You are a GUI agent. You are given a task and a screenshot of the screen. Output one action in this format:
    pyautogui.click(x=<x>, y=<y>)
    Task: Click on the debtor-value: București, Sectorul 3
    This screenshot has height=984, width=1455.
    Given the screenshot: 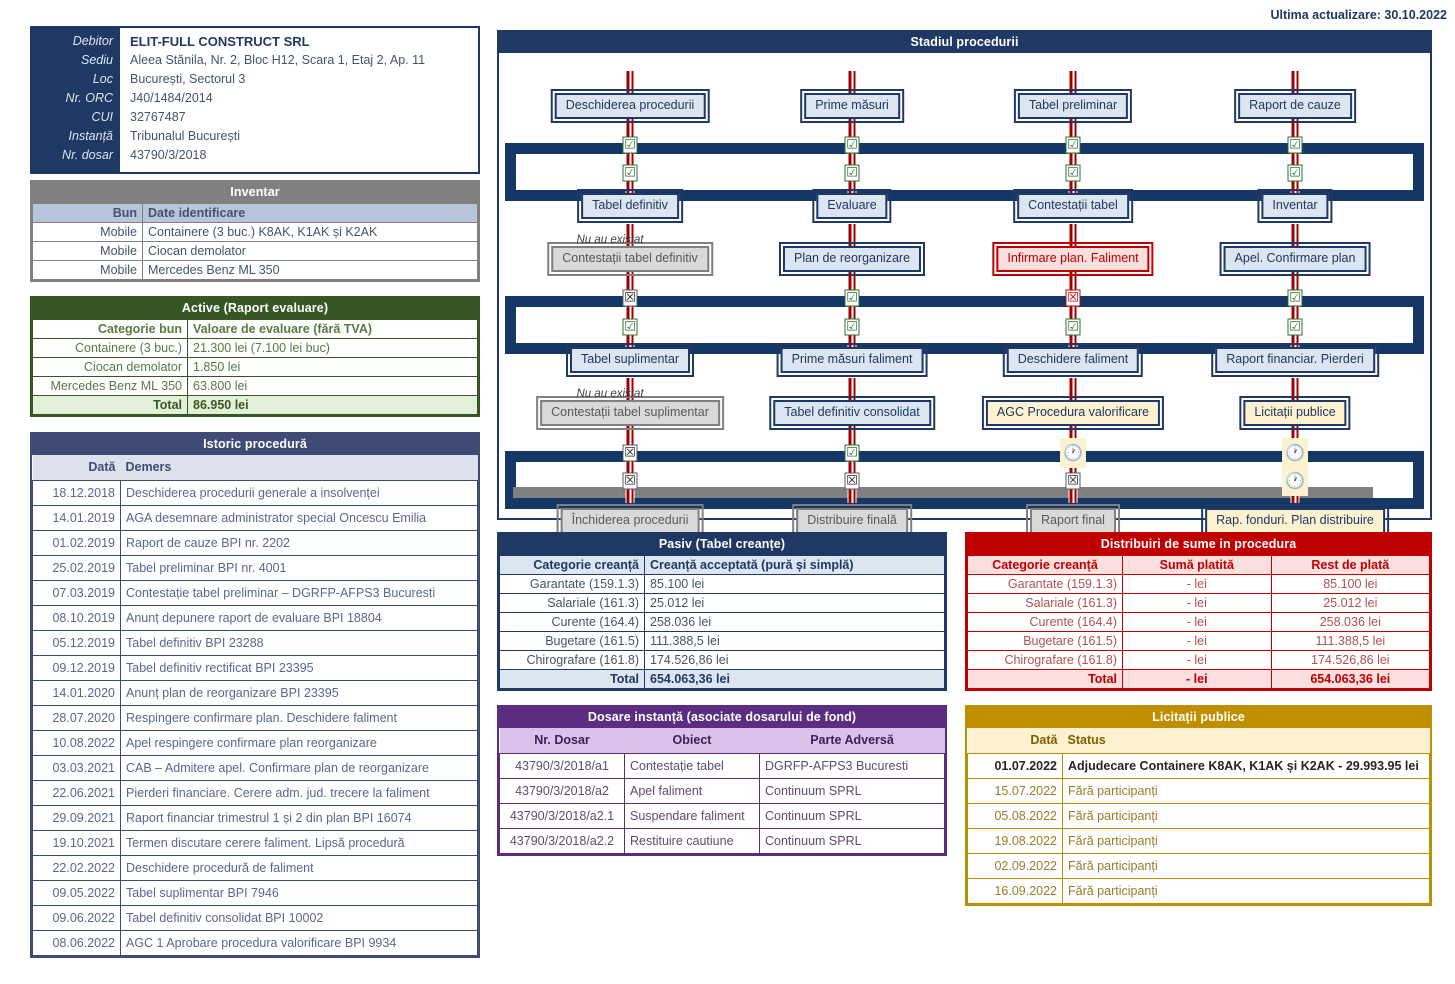 What is the action you would take?
    pyautogui.click(x=188, y=79)
    